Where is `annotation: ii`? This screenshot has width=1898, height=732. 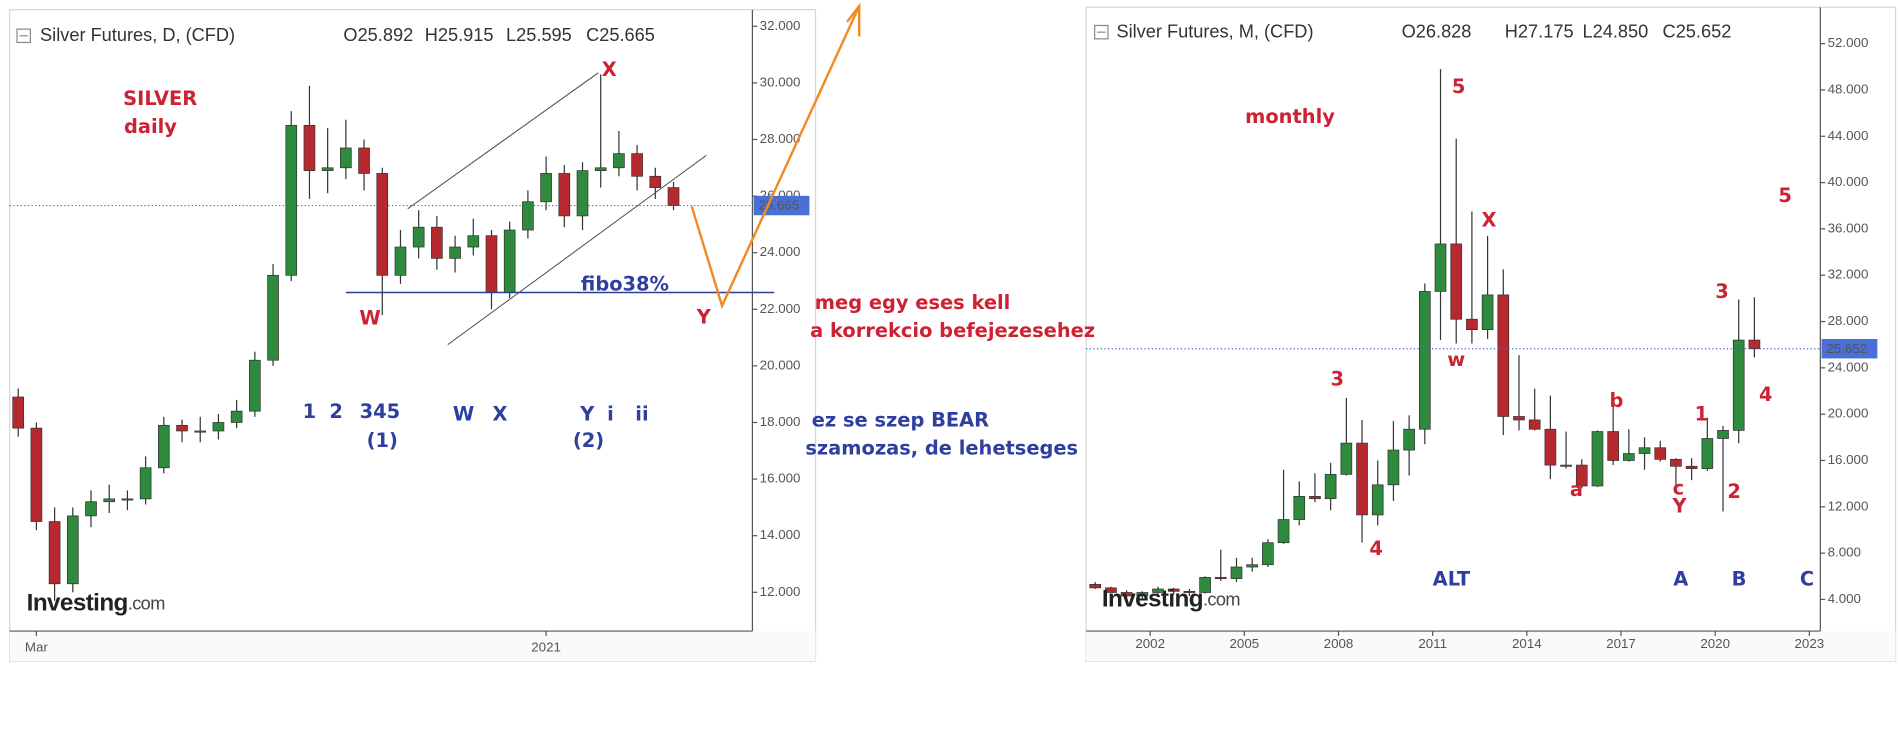 annotation: ii is located at coordinates (641, 414).